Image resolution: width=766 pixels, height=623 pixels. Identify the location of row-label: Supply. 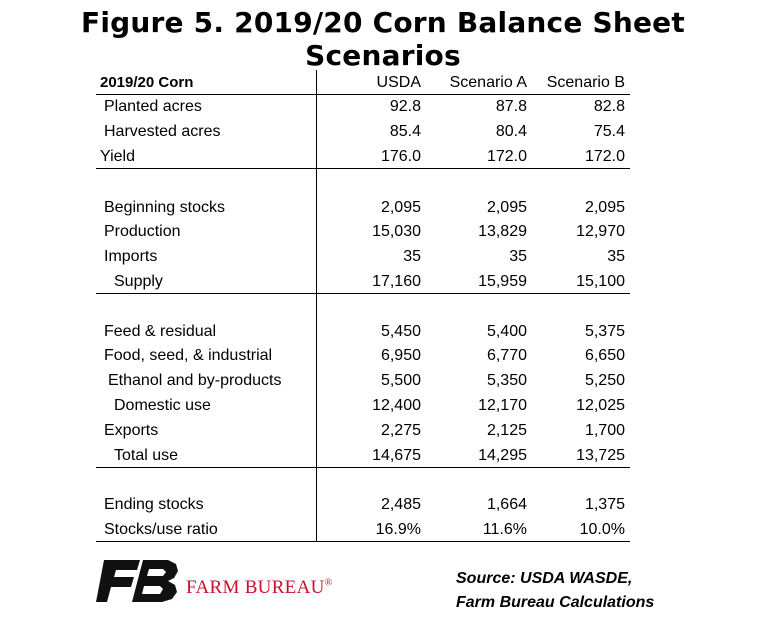
(138, 281).